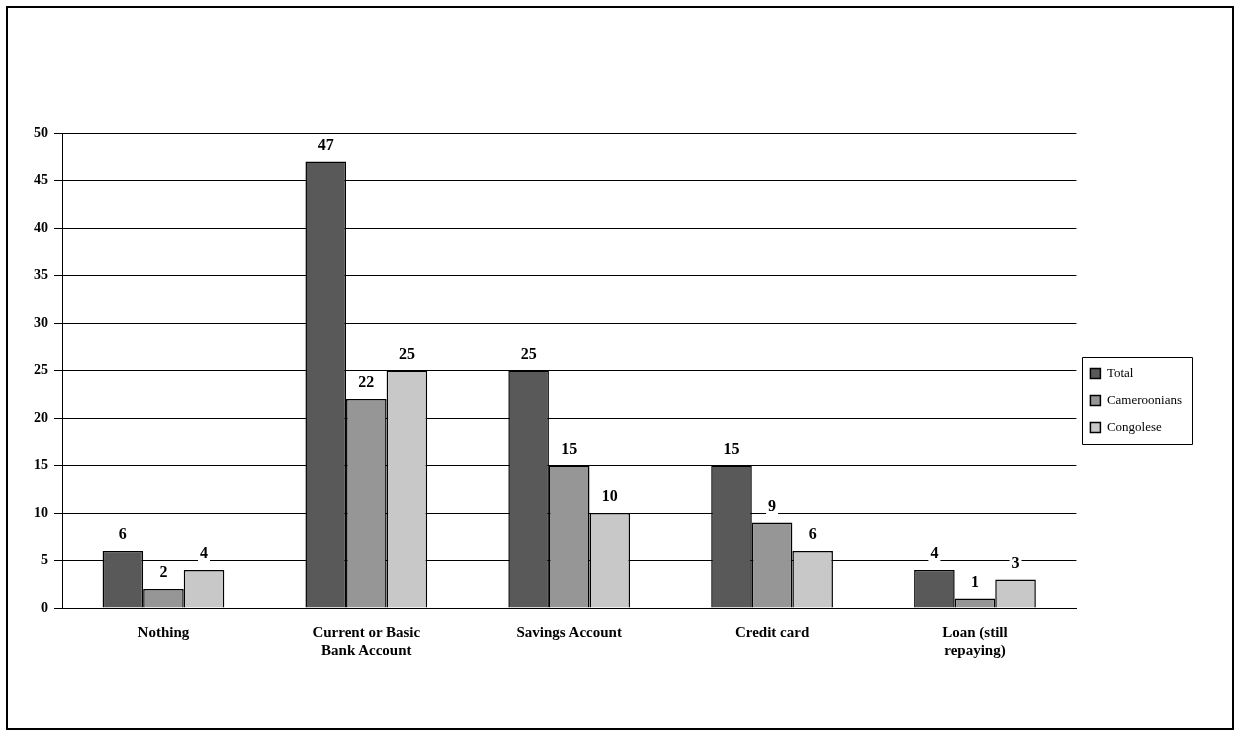  I want to click on data-label: 2, so click(163, 572).